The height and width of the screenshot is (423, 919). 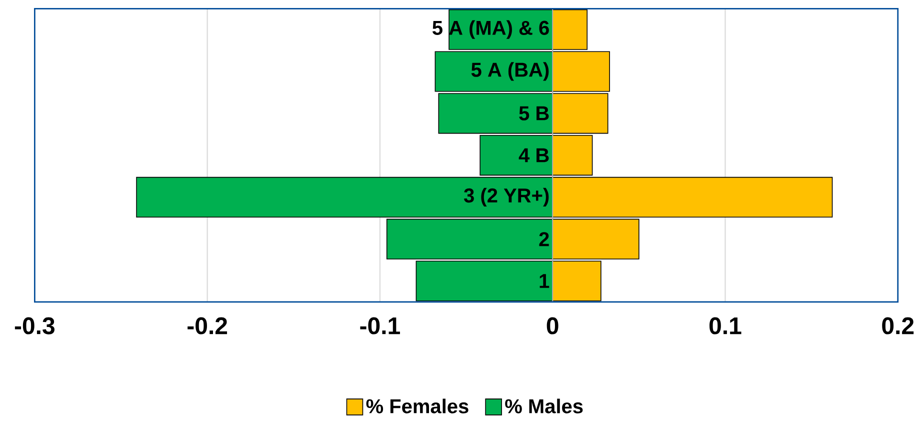 What do you see at coordinates (34, 325) in the screenshot?
I see `x-tick-label: -0.3` at bounding box center [34, 325].